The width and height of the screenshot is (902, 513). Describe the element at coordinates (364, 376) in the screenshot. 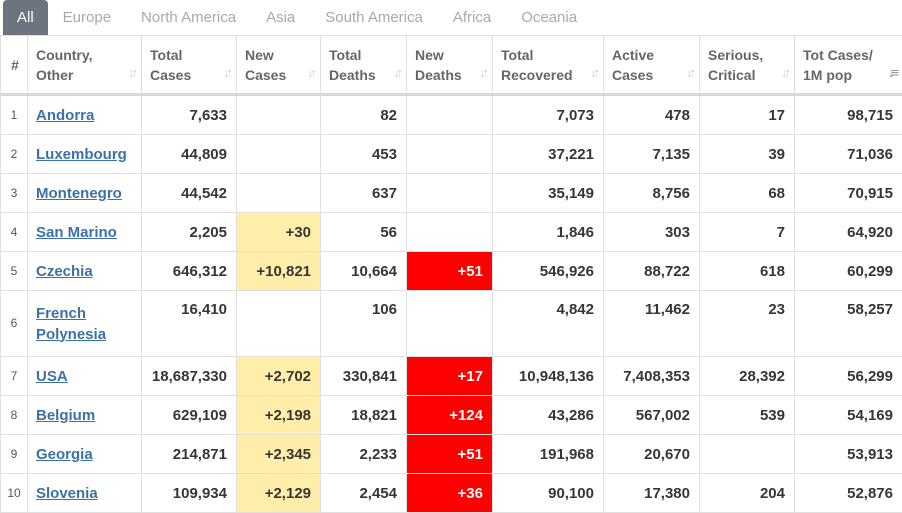

I see `total-deaths-cell: 330,841` at that location.